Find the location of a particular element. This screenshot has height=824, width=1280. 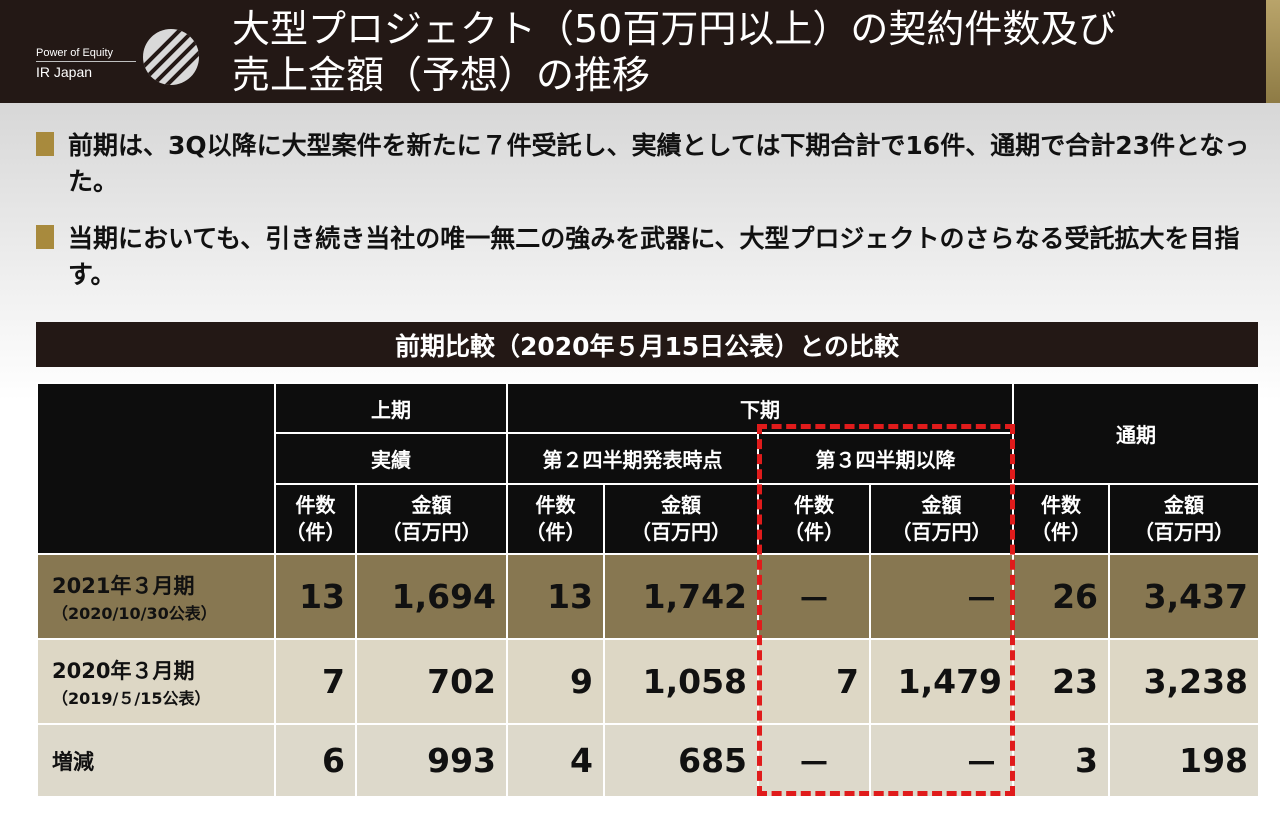

cell-value: 685 is located at coordinates (681, 760).